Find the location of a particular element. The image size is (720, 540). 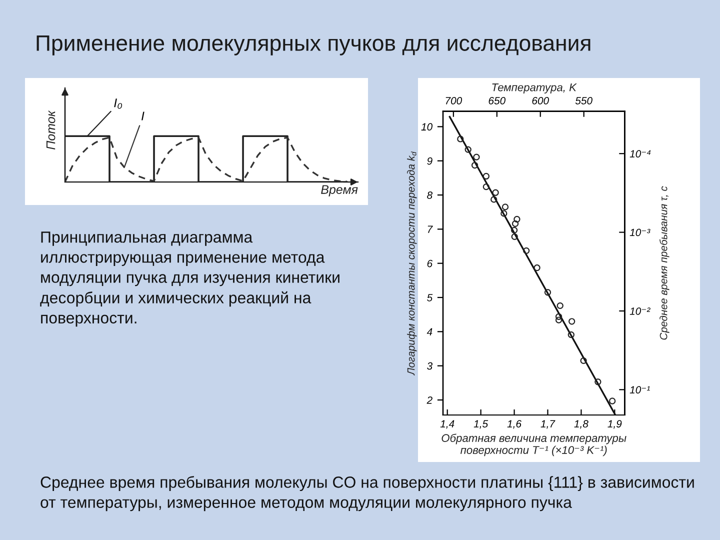

x-tick-label: 1,6 is located at coordinates (514, 424).